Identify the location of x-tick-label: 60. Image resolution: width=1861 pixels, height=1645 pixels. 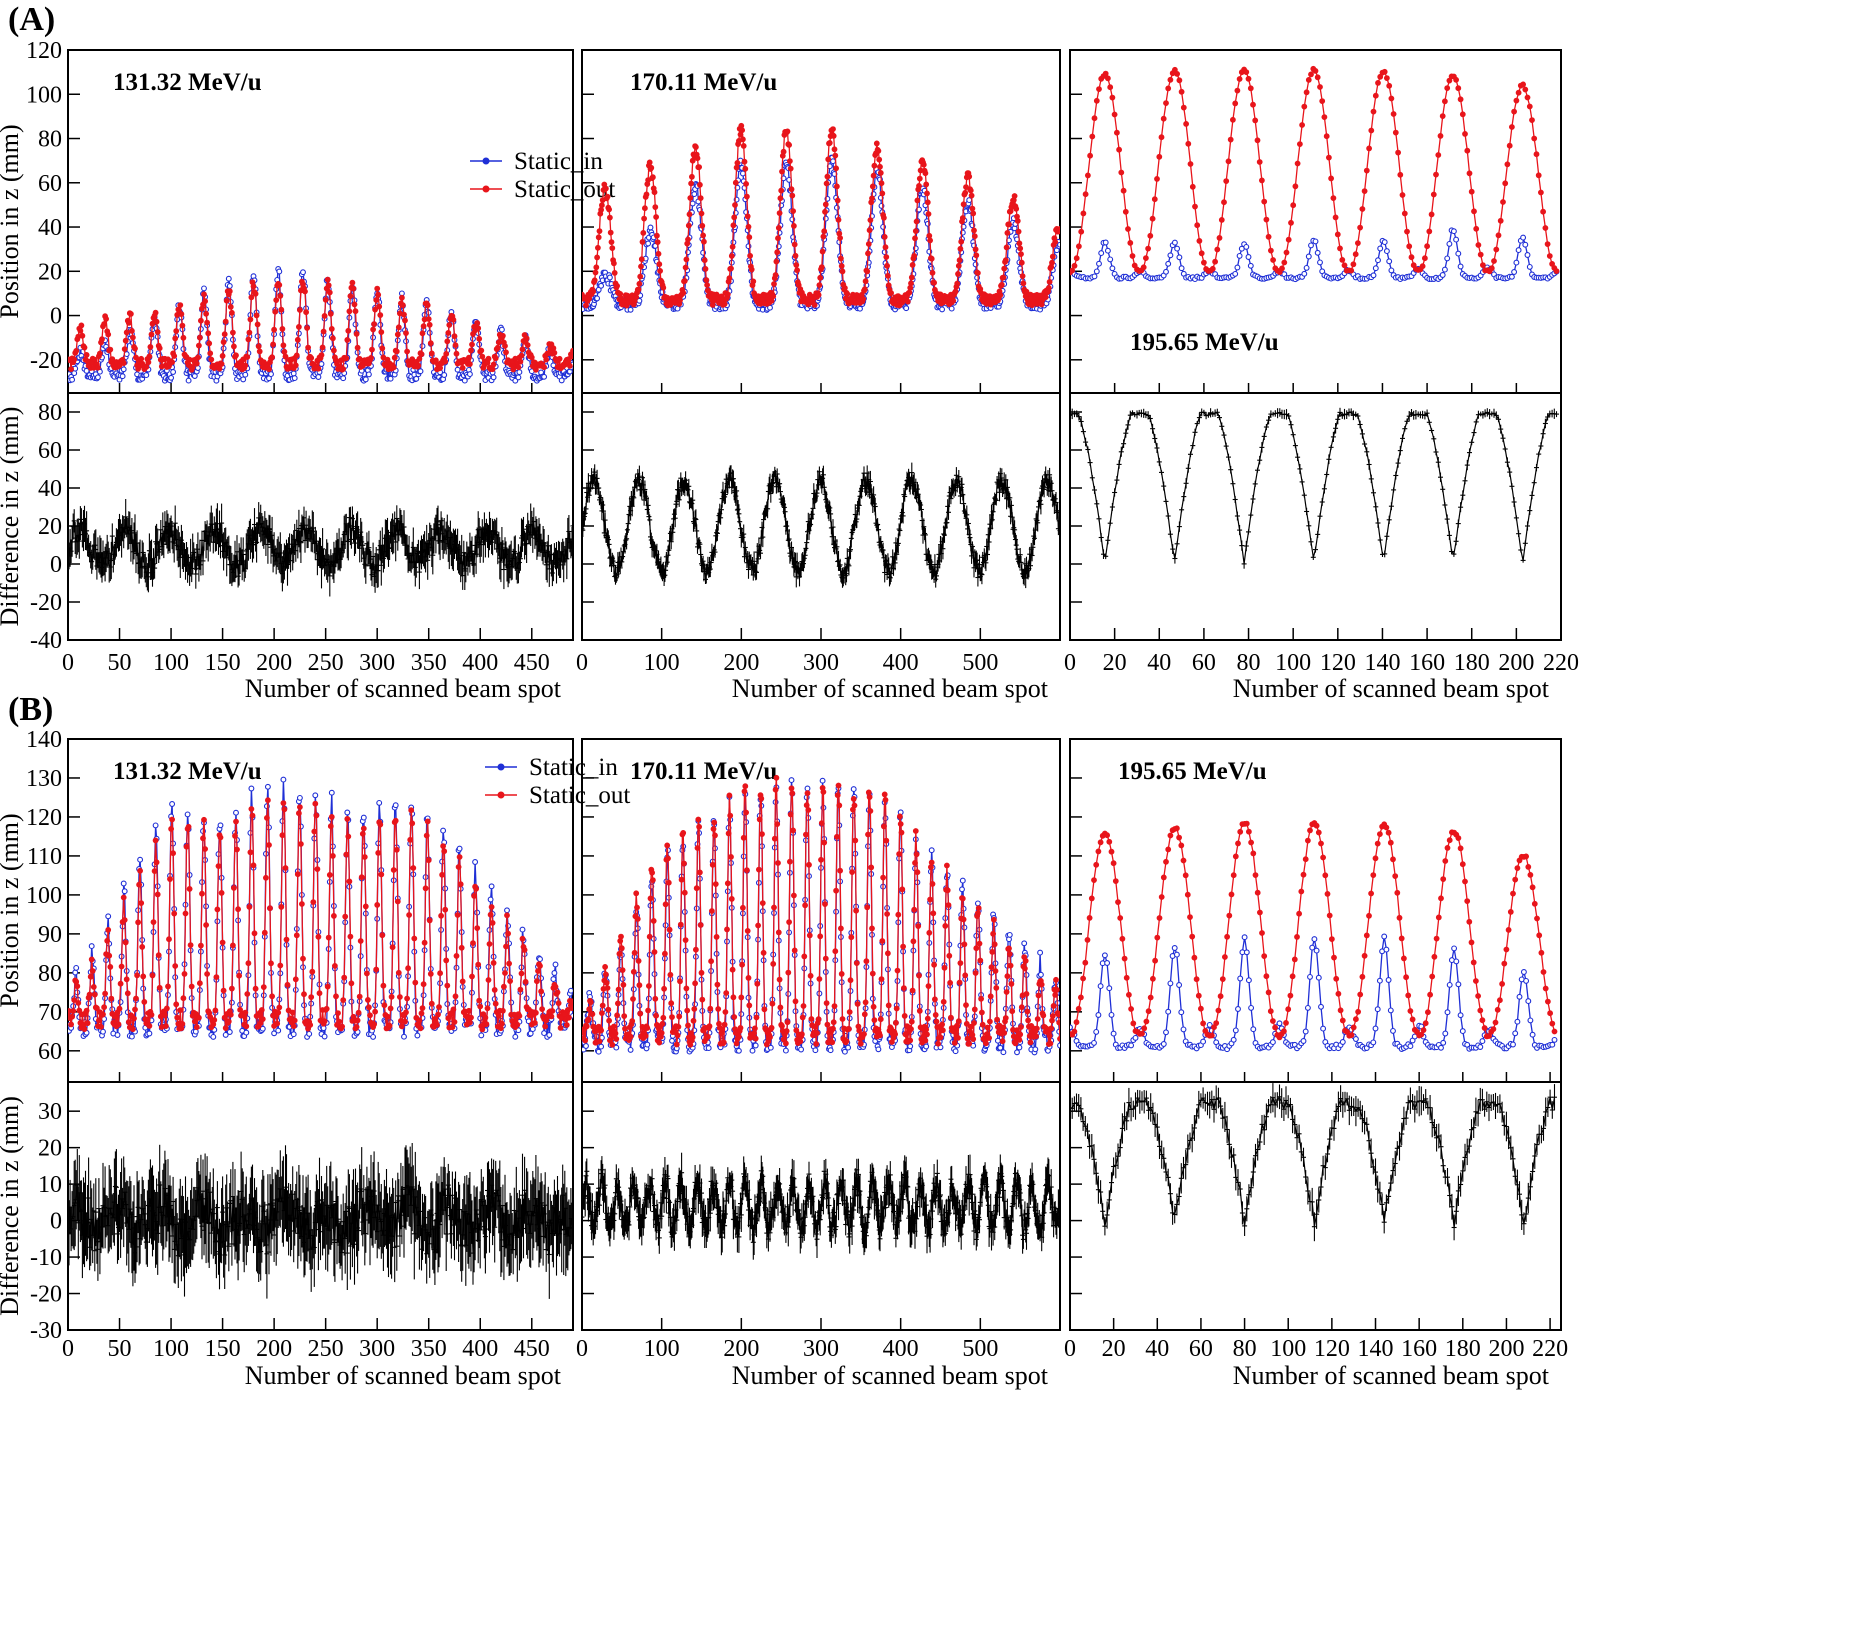
(1204, 663).